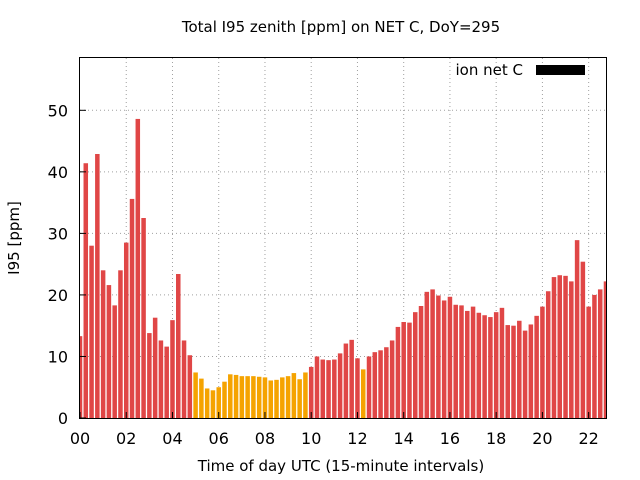  What do you see at coordinates (80, 438) in the screenshot?
I see `x-tick-label: 00` at bounding box center [80, 438].